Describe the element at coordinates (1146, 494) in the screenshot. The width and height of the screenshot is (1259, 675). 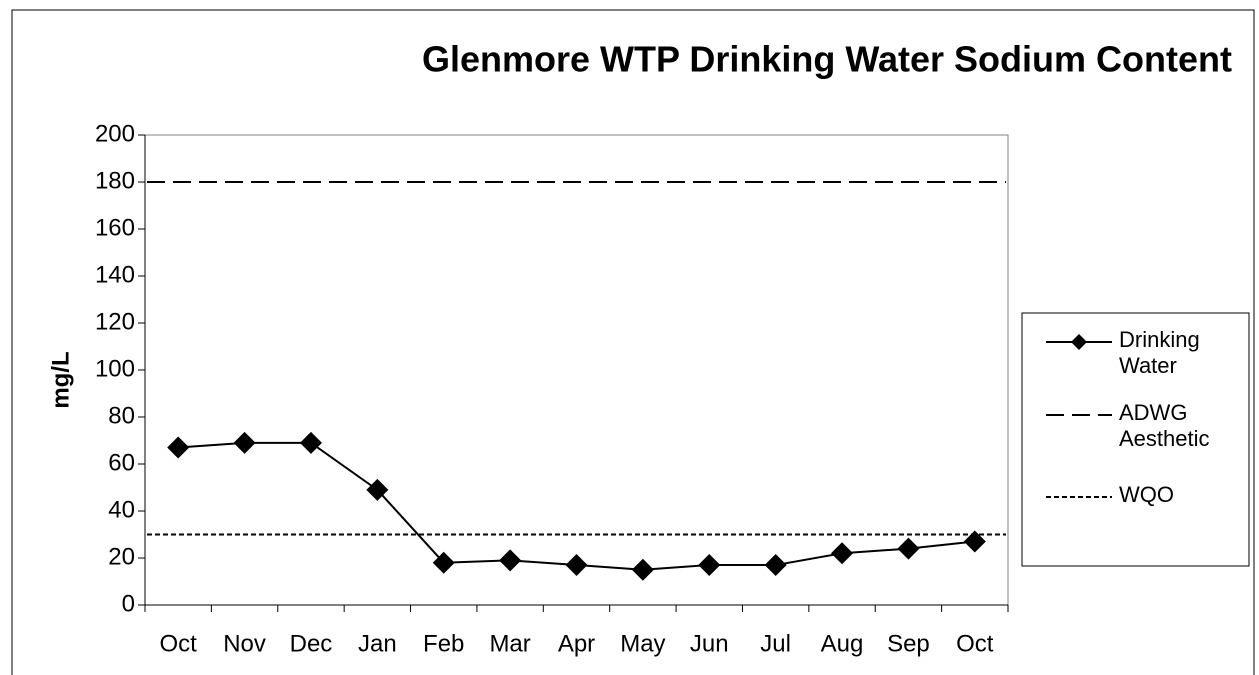
I see `legend-label: WQO` at that location.